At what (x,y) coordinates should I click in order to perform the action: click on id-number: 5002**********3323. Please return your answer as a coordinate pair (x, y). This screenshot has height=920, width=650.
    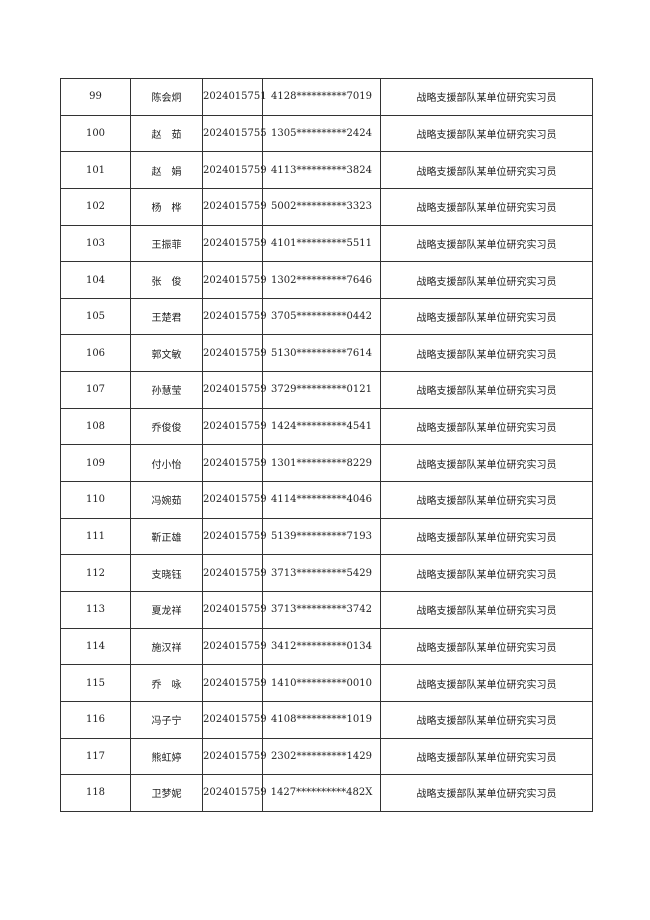
    Looking at the image, I should click on (321, 206).